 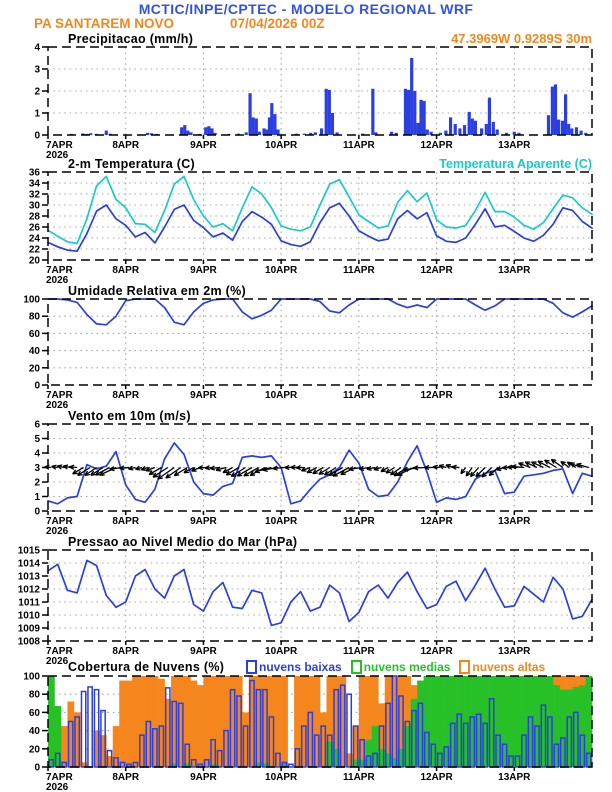 I want to click on svg-text: 1014, so click(x=29, y=564).